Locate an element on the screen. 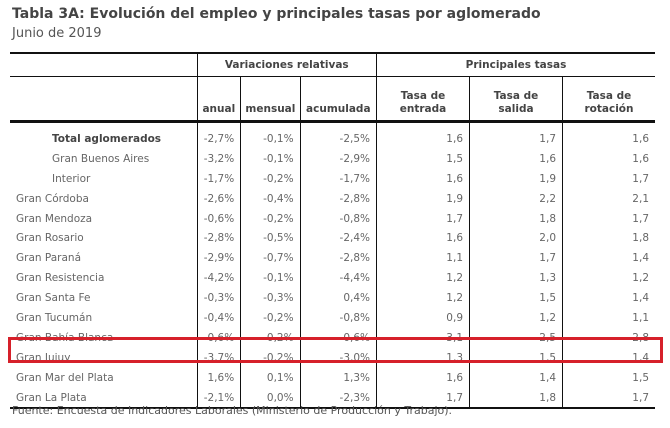 This screenshot has height=428, width=670. cell-value: 2,8 is located at coordinates (608, 337).